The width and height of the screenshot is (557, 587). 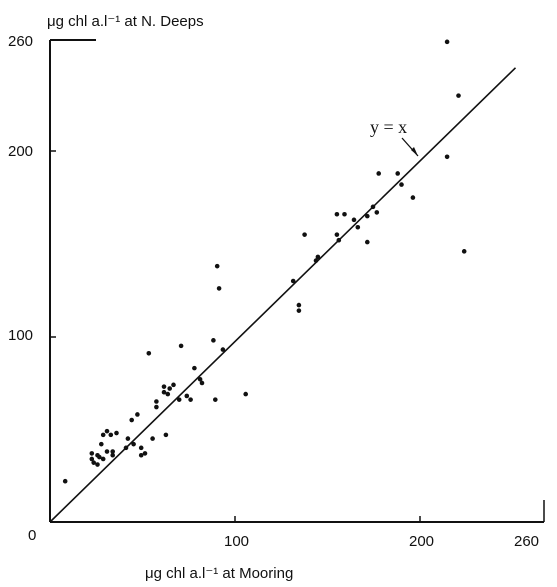 What do you see at coordinates (526, 541) in the screenshot?
I see `x-tick-label-260: 260` at bounding box center [526, 541].